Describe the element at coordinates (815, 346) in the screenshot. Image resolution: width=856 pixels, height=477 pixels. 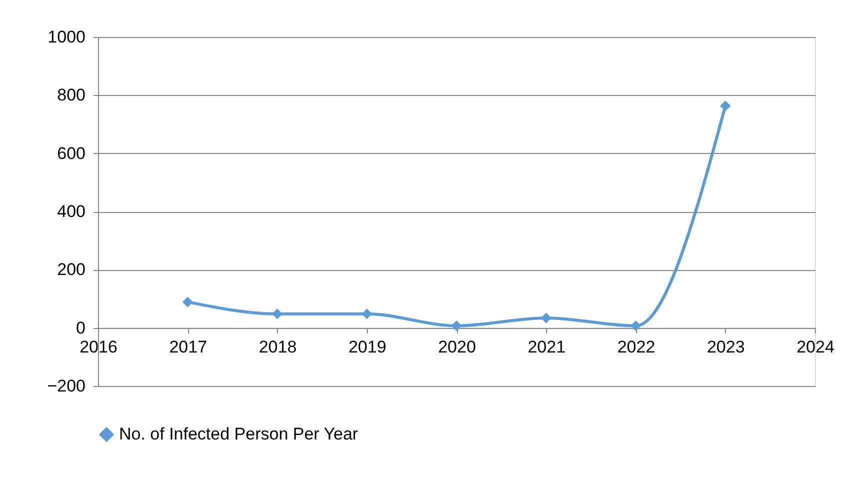
I see `x-tick-label: 2024` at that location.